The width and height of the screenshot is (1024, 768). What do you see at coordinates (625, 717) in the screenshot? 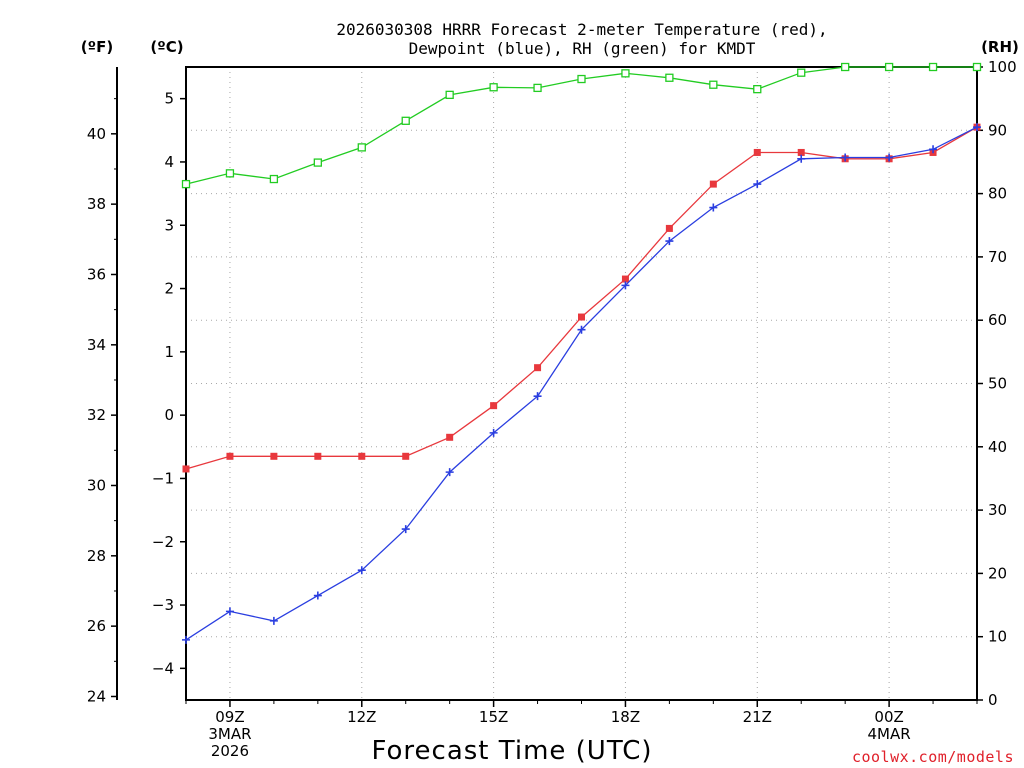
I see `x-tick-label: 18Z` at bounding box center [625, 717].